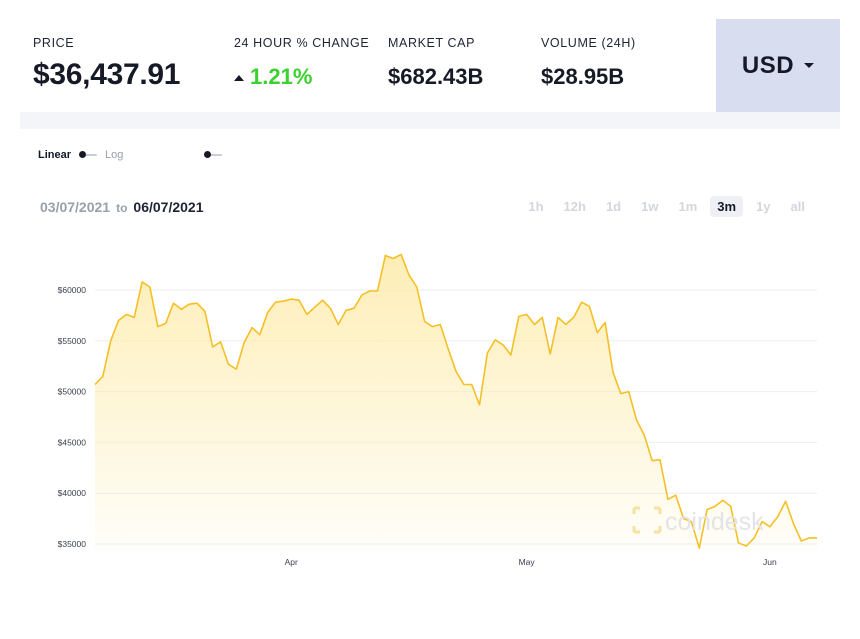 Image resolution: width=860 pixels, height=639 pixels. I want to click on date-to-word: to, so click(122, 208).